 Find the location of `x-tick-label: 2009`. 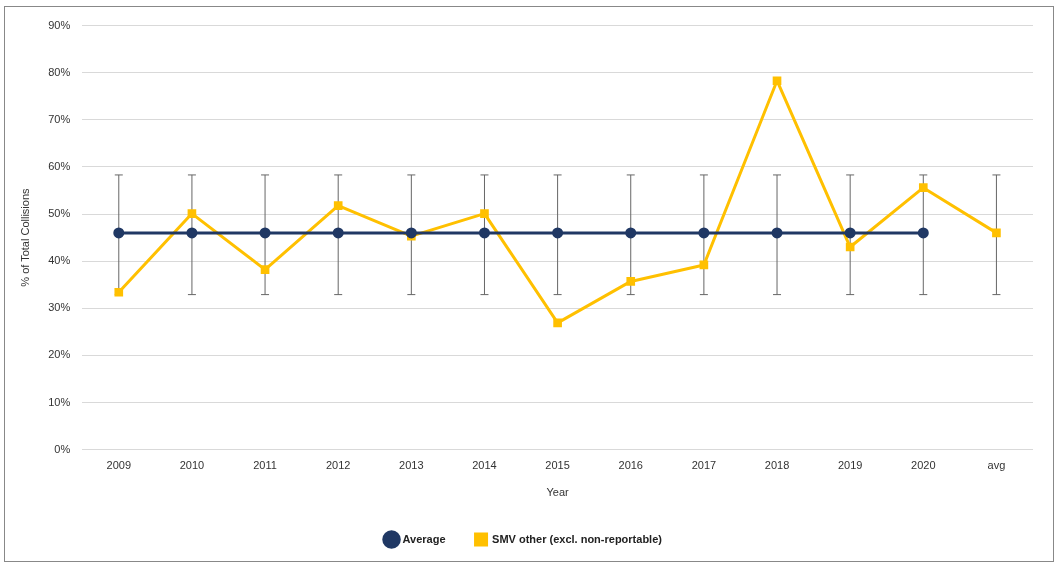

x-tick-label: 2009 is located at coordinates (119, 465).